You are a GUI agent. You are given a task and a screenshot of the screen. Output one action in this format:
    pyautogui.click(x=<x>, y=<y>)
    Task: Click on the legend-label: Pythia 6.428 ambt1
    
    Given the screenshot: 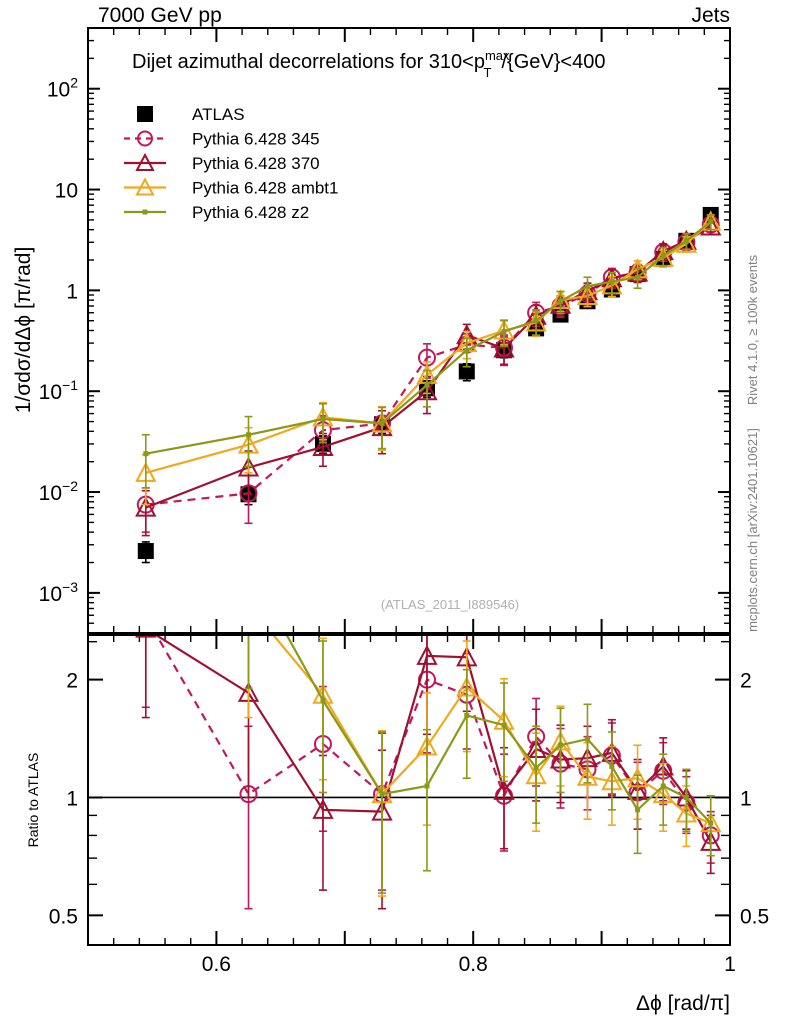 What is the action you would take?
    pyautogui.click(x=265, y=188)
    